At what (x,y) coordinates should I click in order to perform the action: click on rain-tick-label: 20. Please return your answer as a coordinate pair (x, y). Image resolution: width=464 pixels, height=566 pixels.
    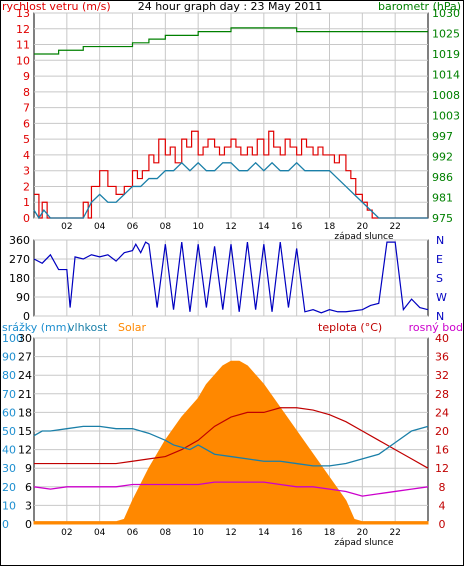
    Looking at the image, I should click on (9, 487).